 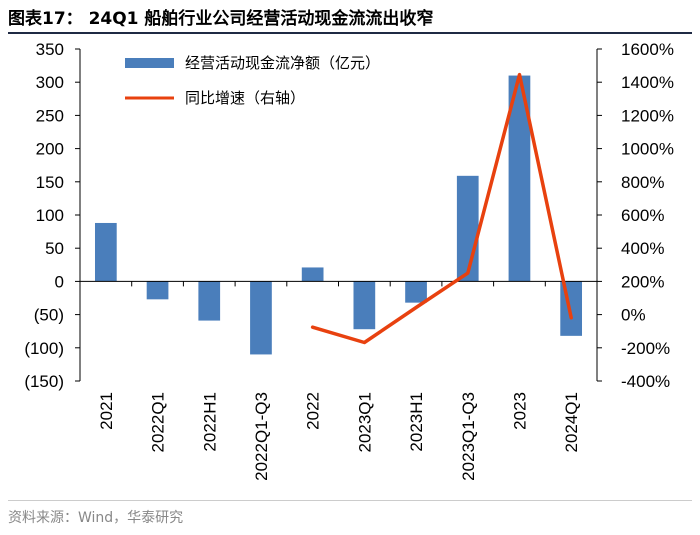 What do you see at coordinates (158, 422) in the screenshot?
I see `x-axis-category-label: 2022Q1` at bounding box center [158, 422].